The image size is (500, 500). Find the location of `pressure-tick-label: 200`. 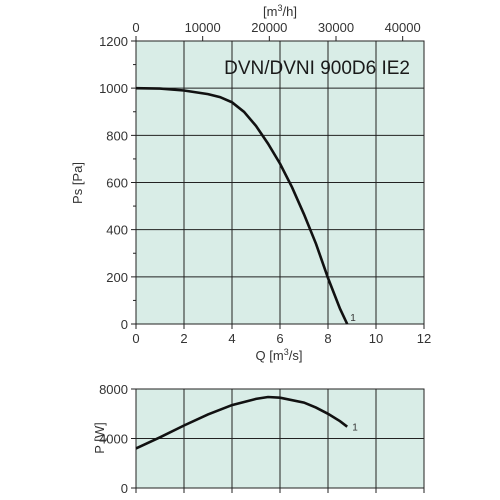

pressure-tick-label: 200 is located at coordinates (117, 277).